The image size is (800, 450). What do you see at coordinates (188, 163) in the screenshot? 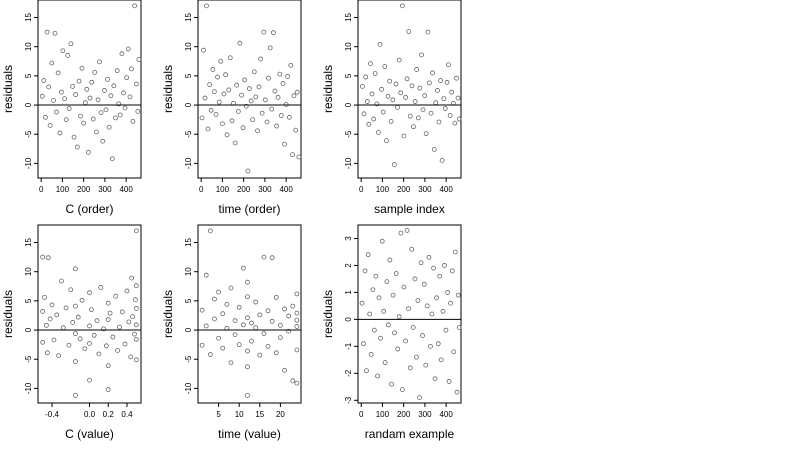
I see `y-tick-label: -10` at bounding box center [188, 163].